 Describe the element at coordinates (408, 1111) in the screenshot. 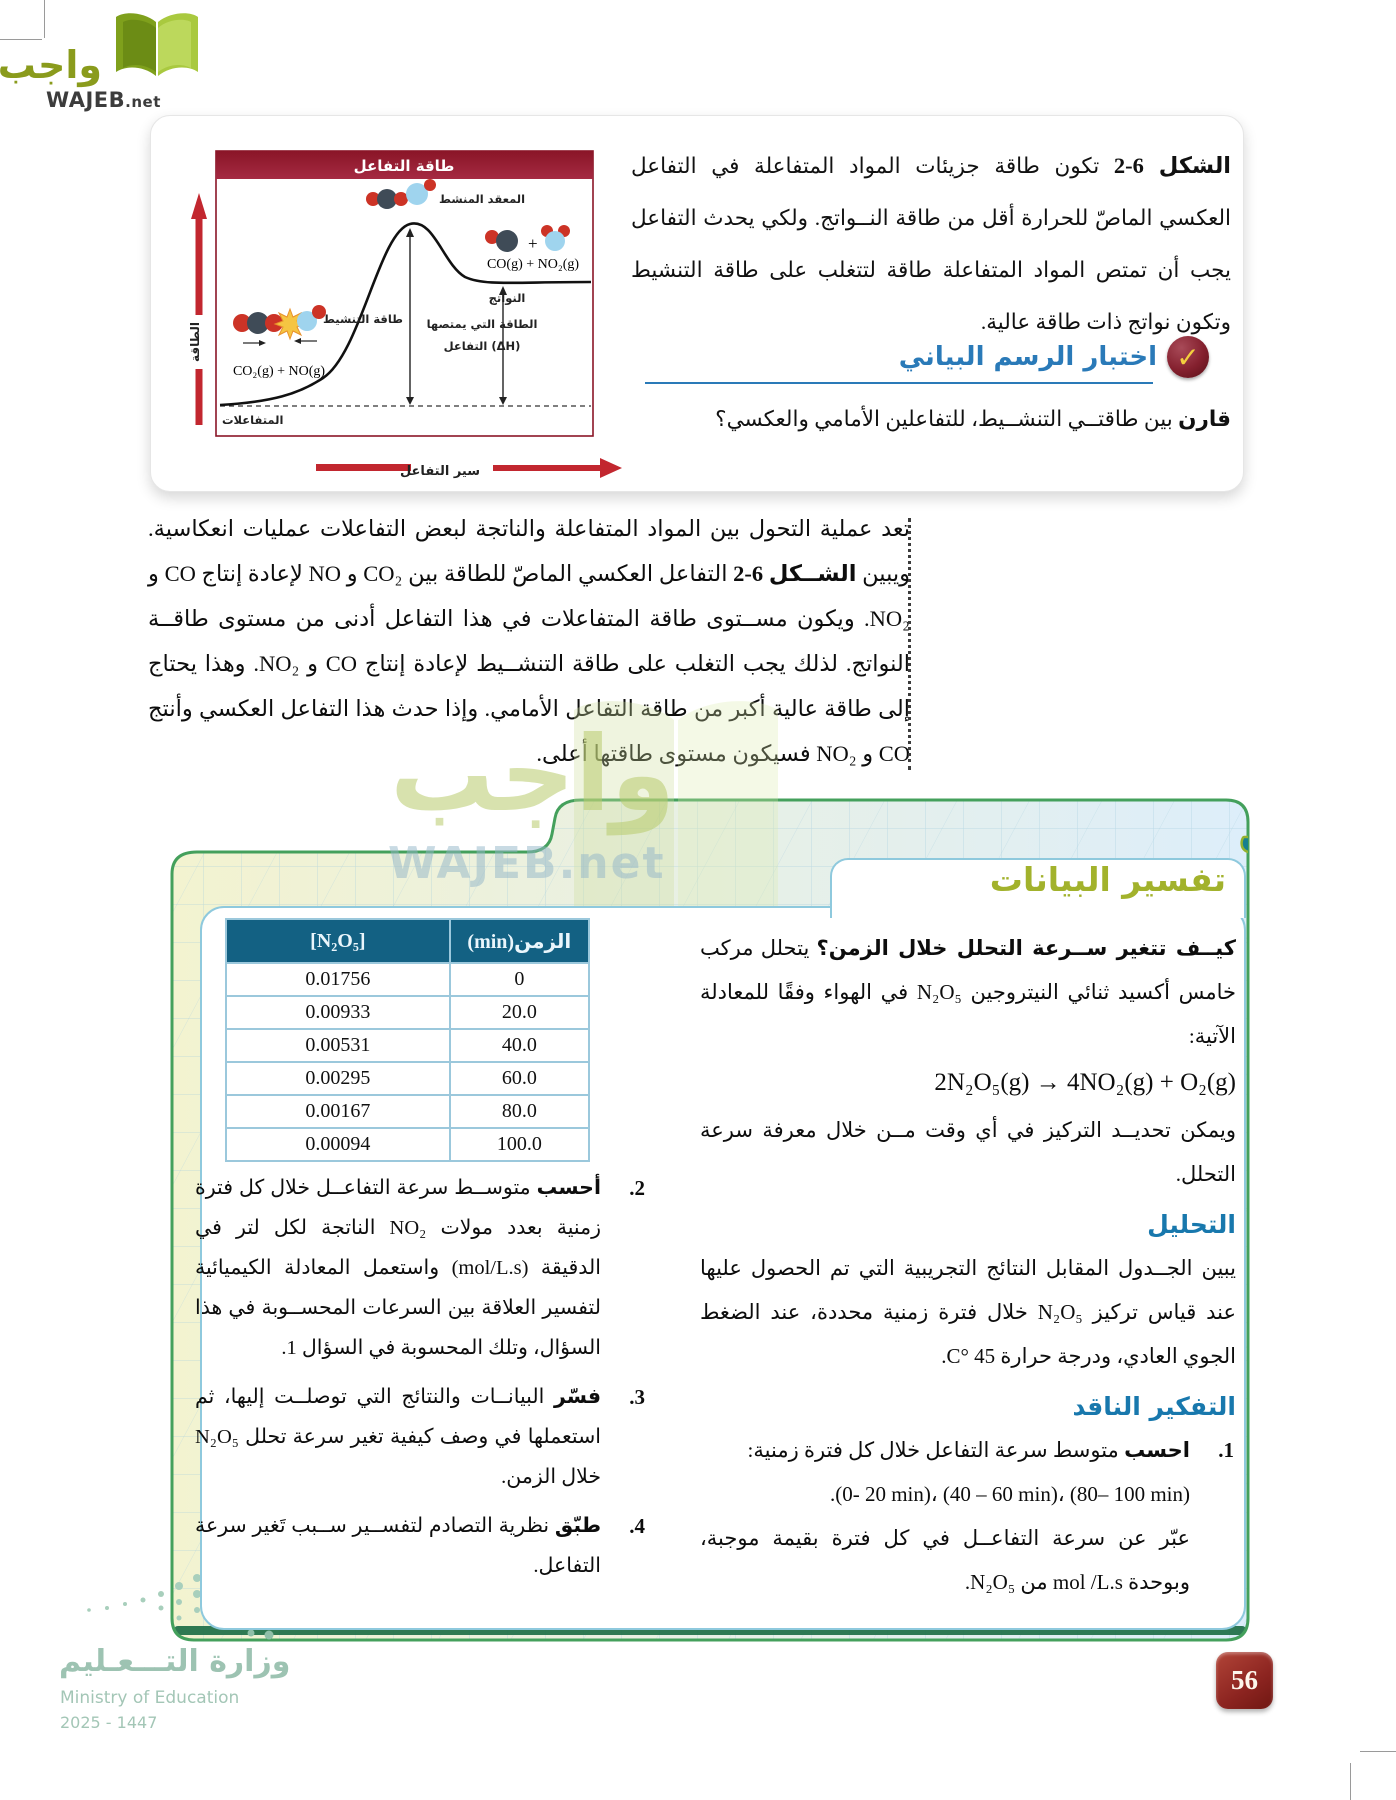

I see `table-row: 80.0 0.00167` at that location.